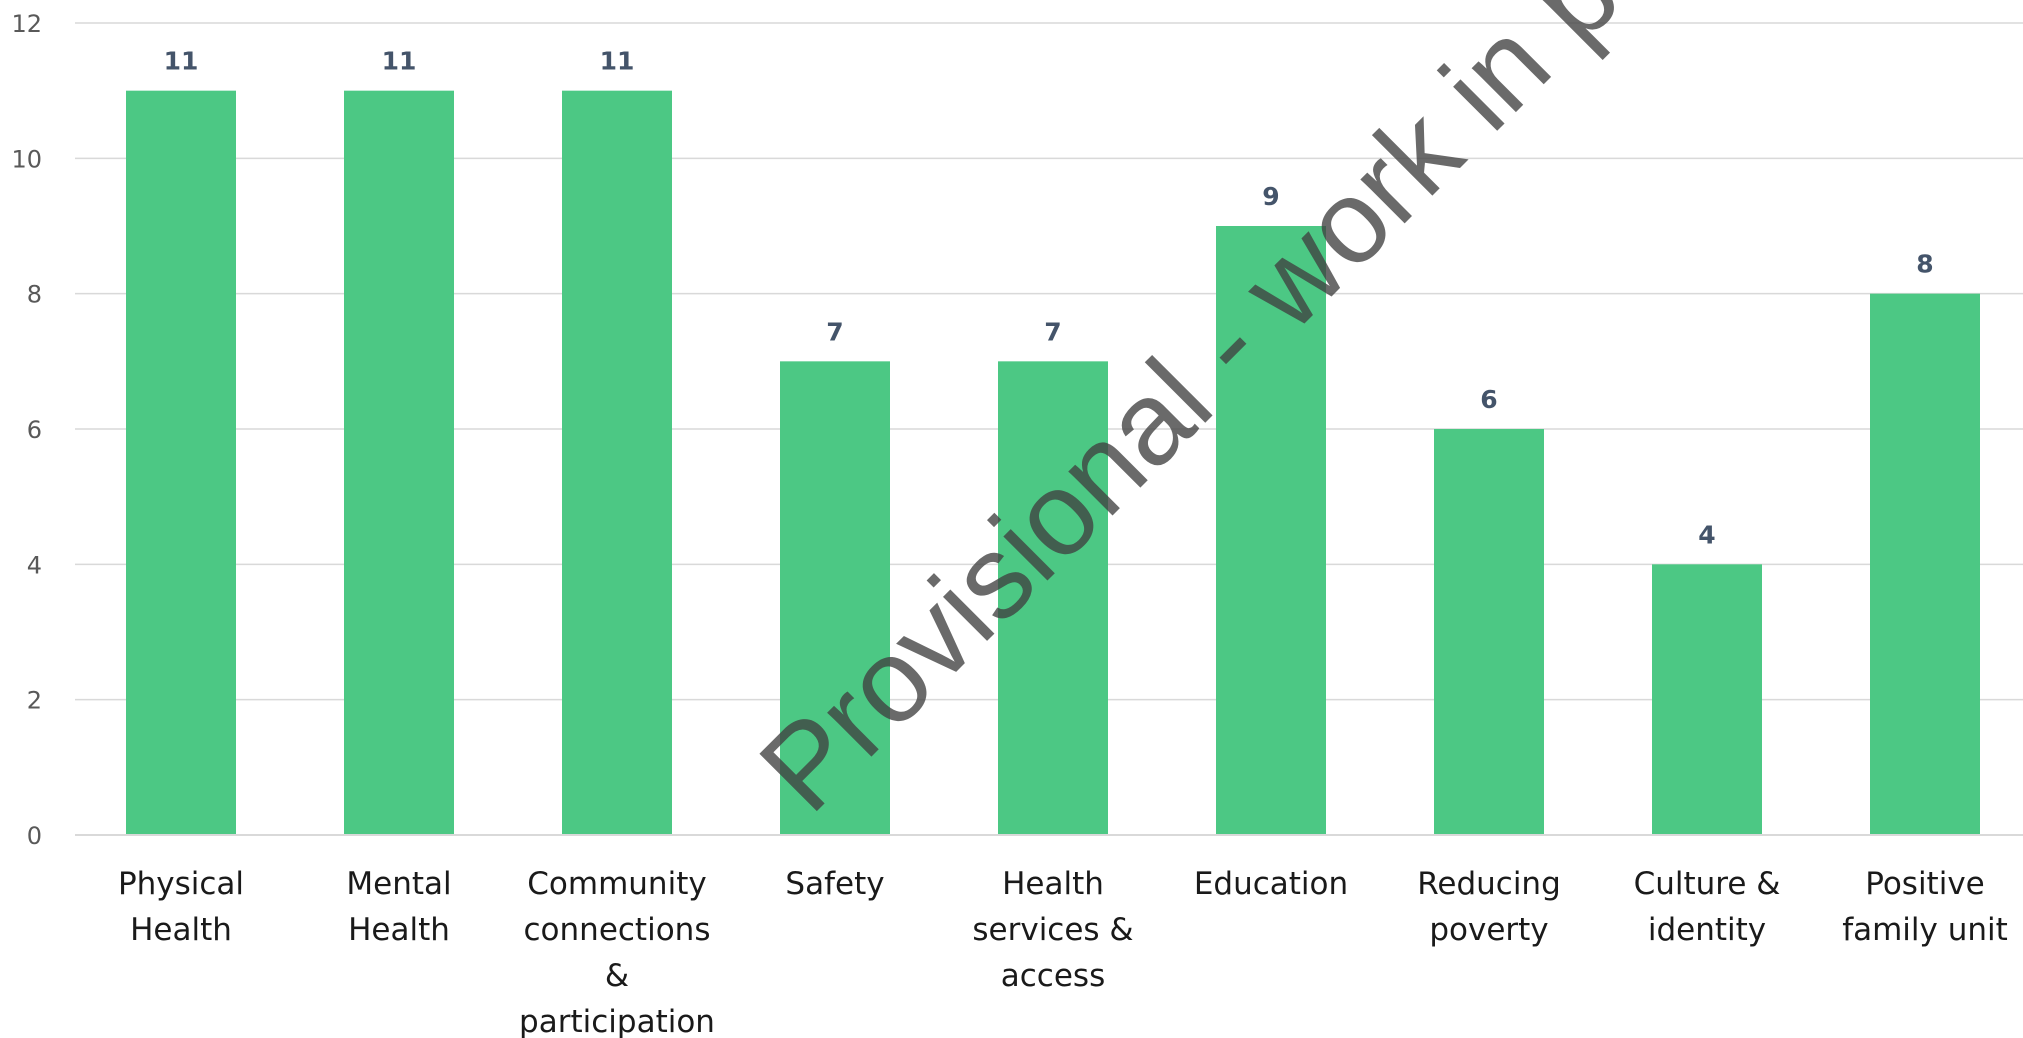  Describe the element at coordinates (34, 295) in the screenshot. I see `y-tick-label: 8` at that location.